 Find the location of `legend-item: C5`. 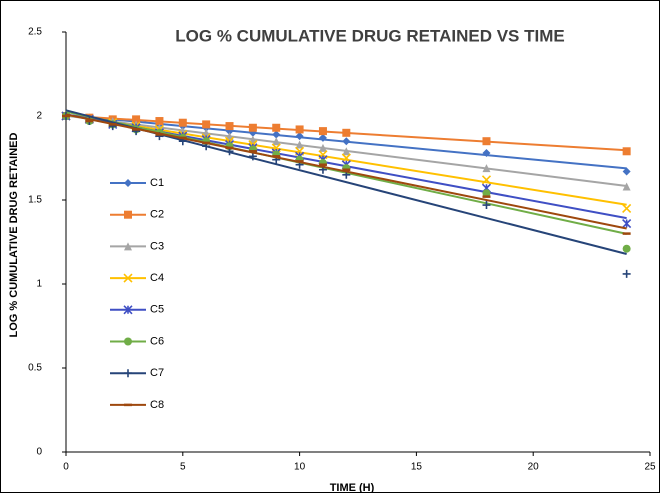

legend-item: C5 is located at coordinates (137, 310).